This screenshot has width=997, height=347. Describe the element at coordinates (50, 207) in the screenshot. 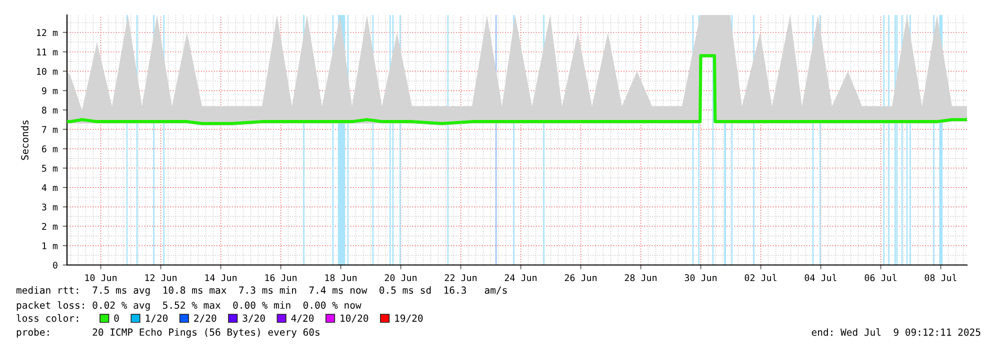

I see `y-tick-label: 3 m` at that location.